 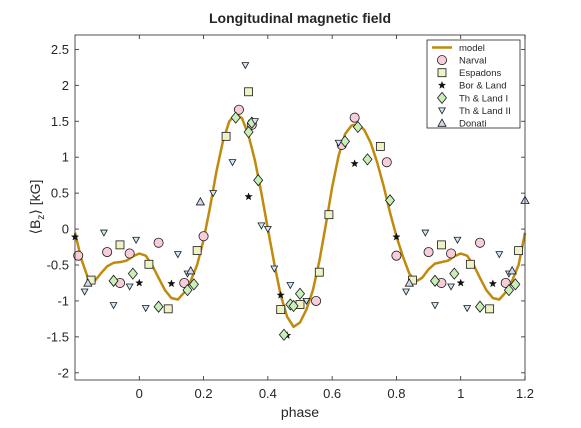 I want to click on legend-label: Th & Land II, so click(x=485, y=111).